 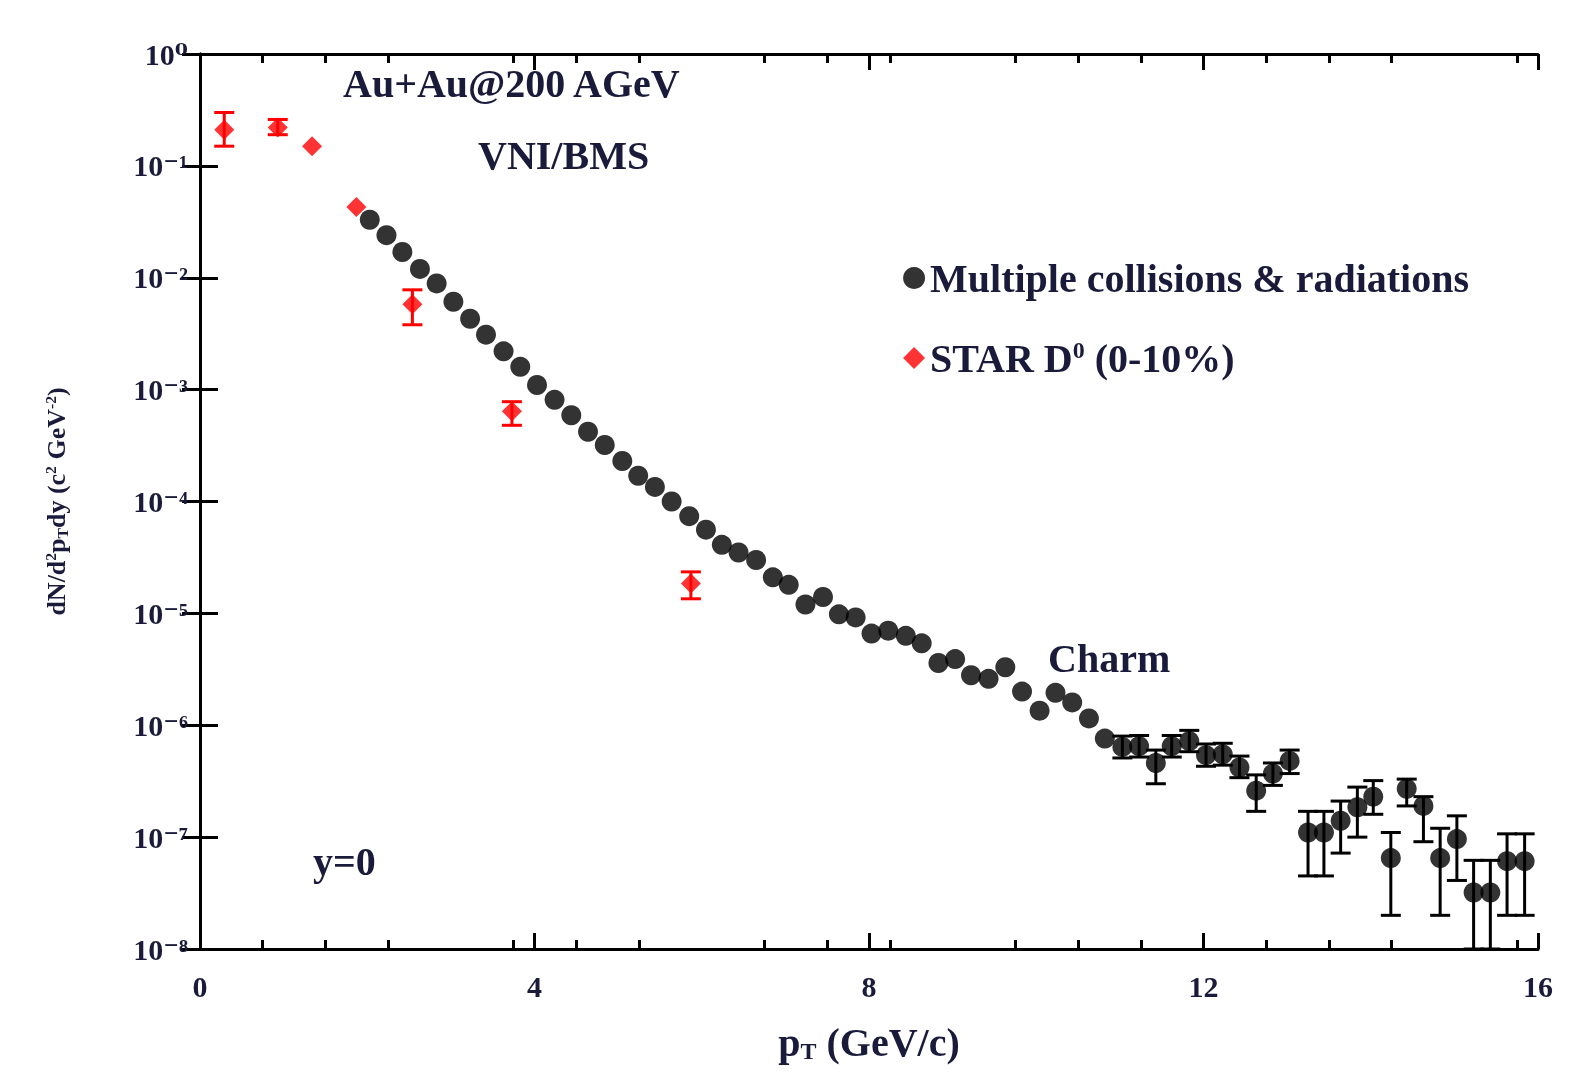 I want to click on x-tick-label: 0, so click(x=200, y=986).